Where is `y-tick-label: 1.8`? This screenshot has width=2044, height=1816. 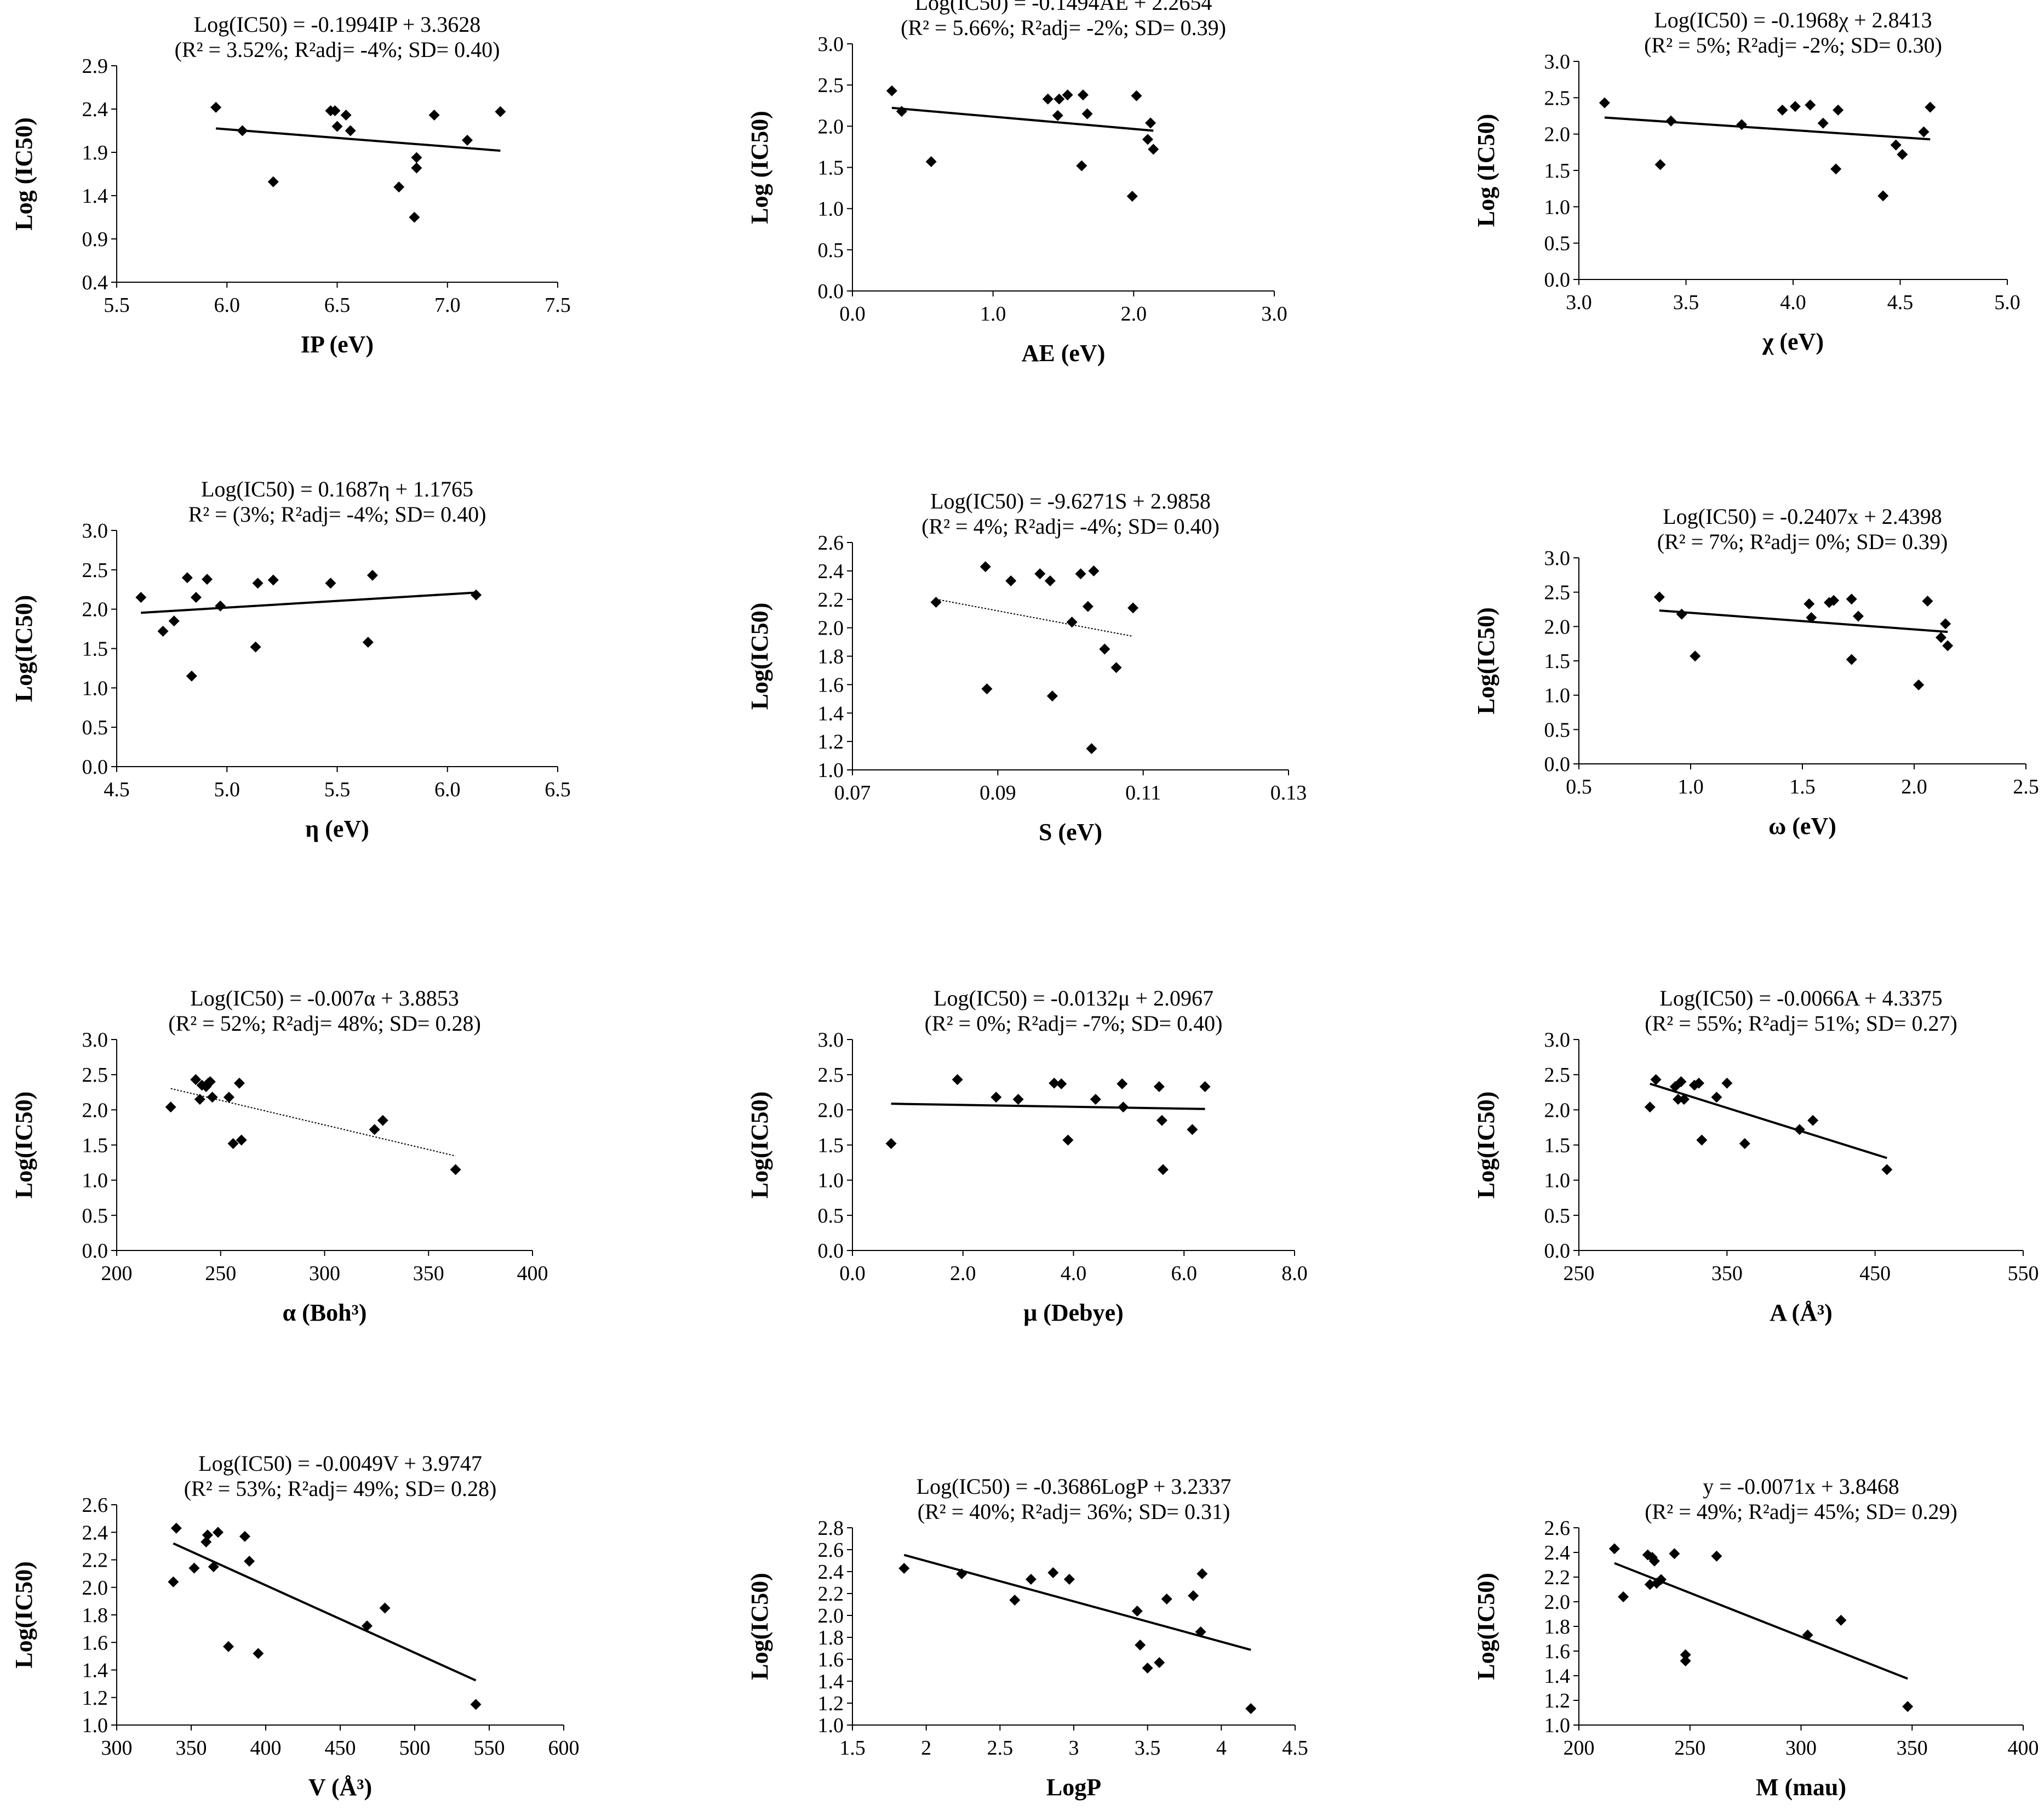 y-tick-label: 1.8 is located at coordinates (95, 1615).